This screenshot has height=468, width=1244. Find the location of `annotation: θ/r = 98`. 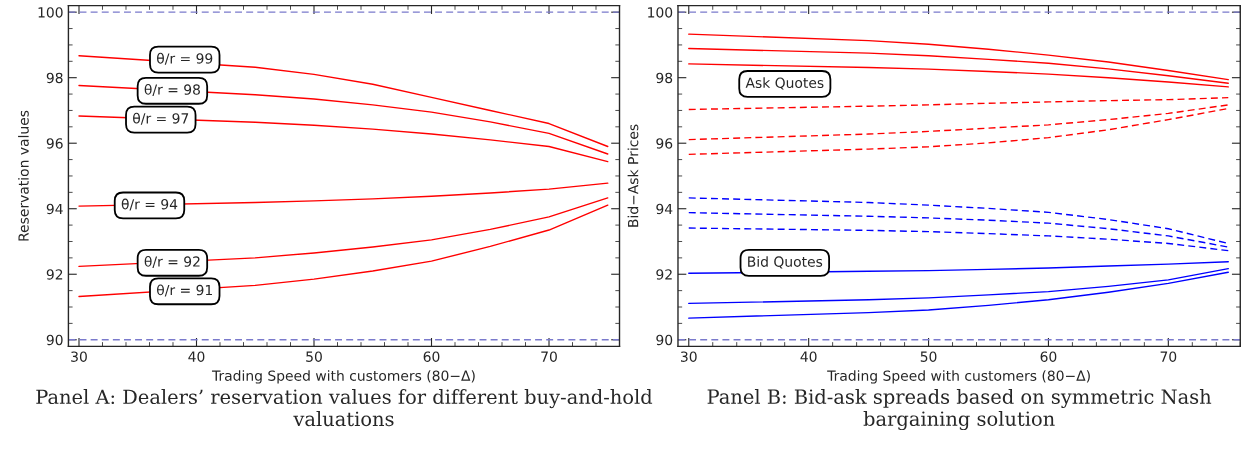

annotation: θ/r = 98 is located at coordinates (172, 89).